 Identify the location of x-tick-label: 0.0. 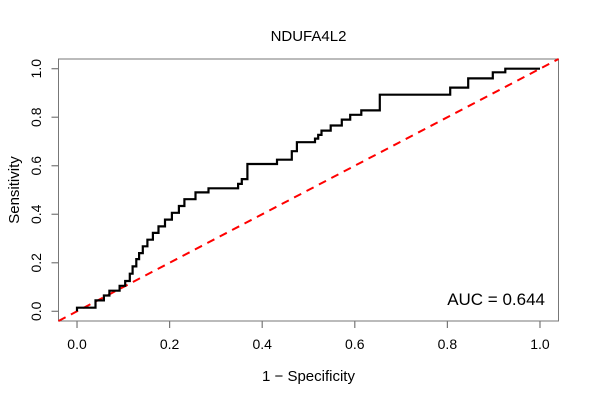
(77, 344).